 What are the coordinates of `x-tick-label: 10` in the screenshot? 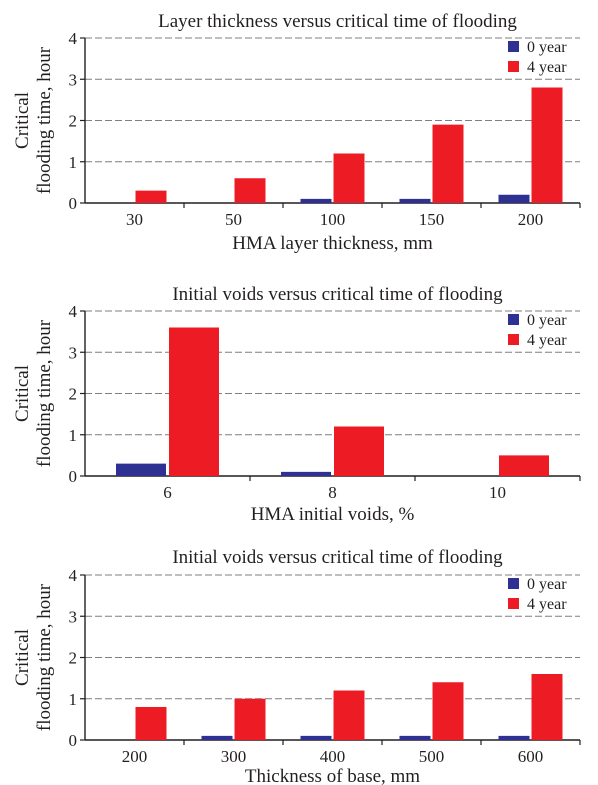 It's located at (497, 492).